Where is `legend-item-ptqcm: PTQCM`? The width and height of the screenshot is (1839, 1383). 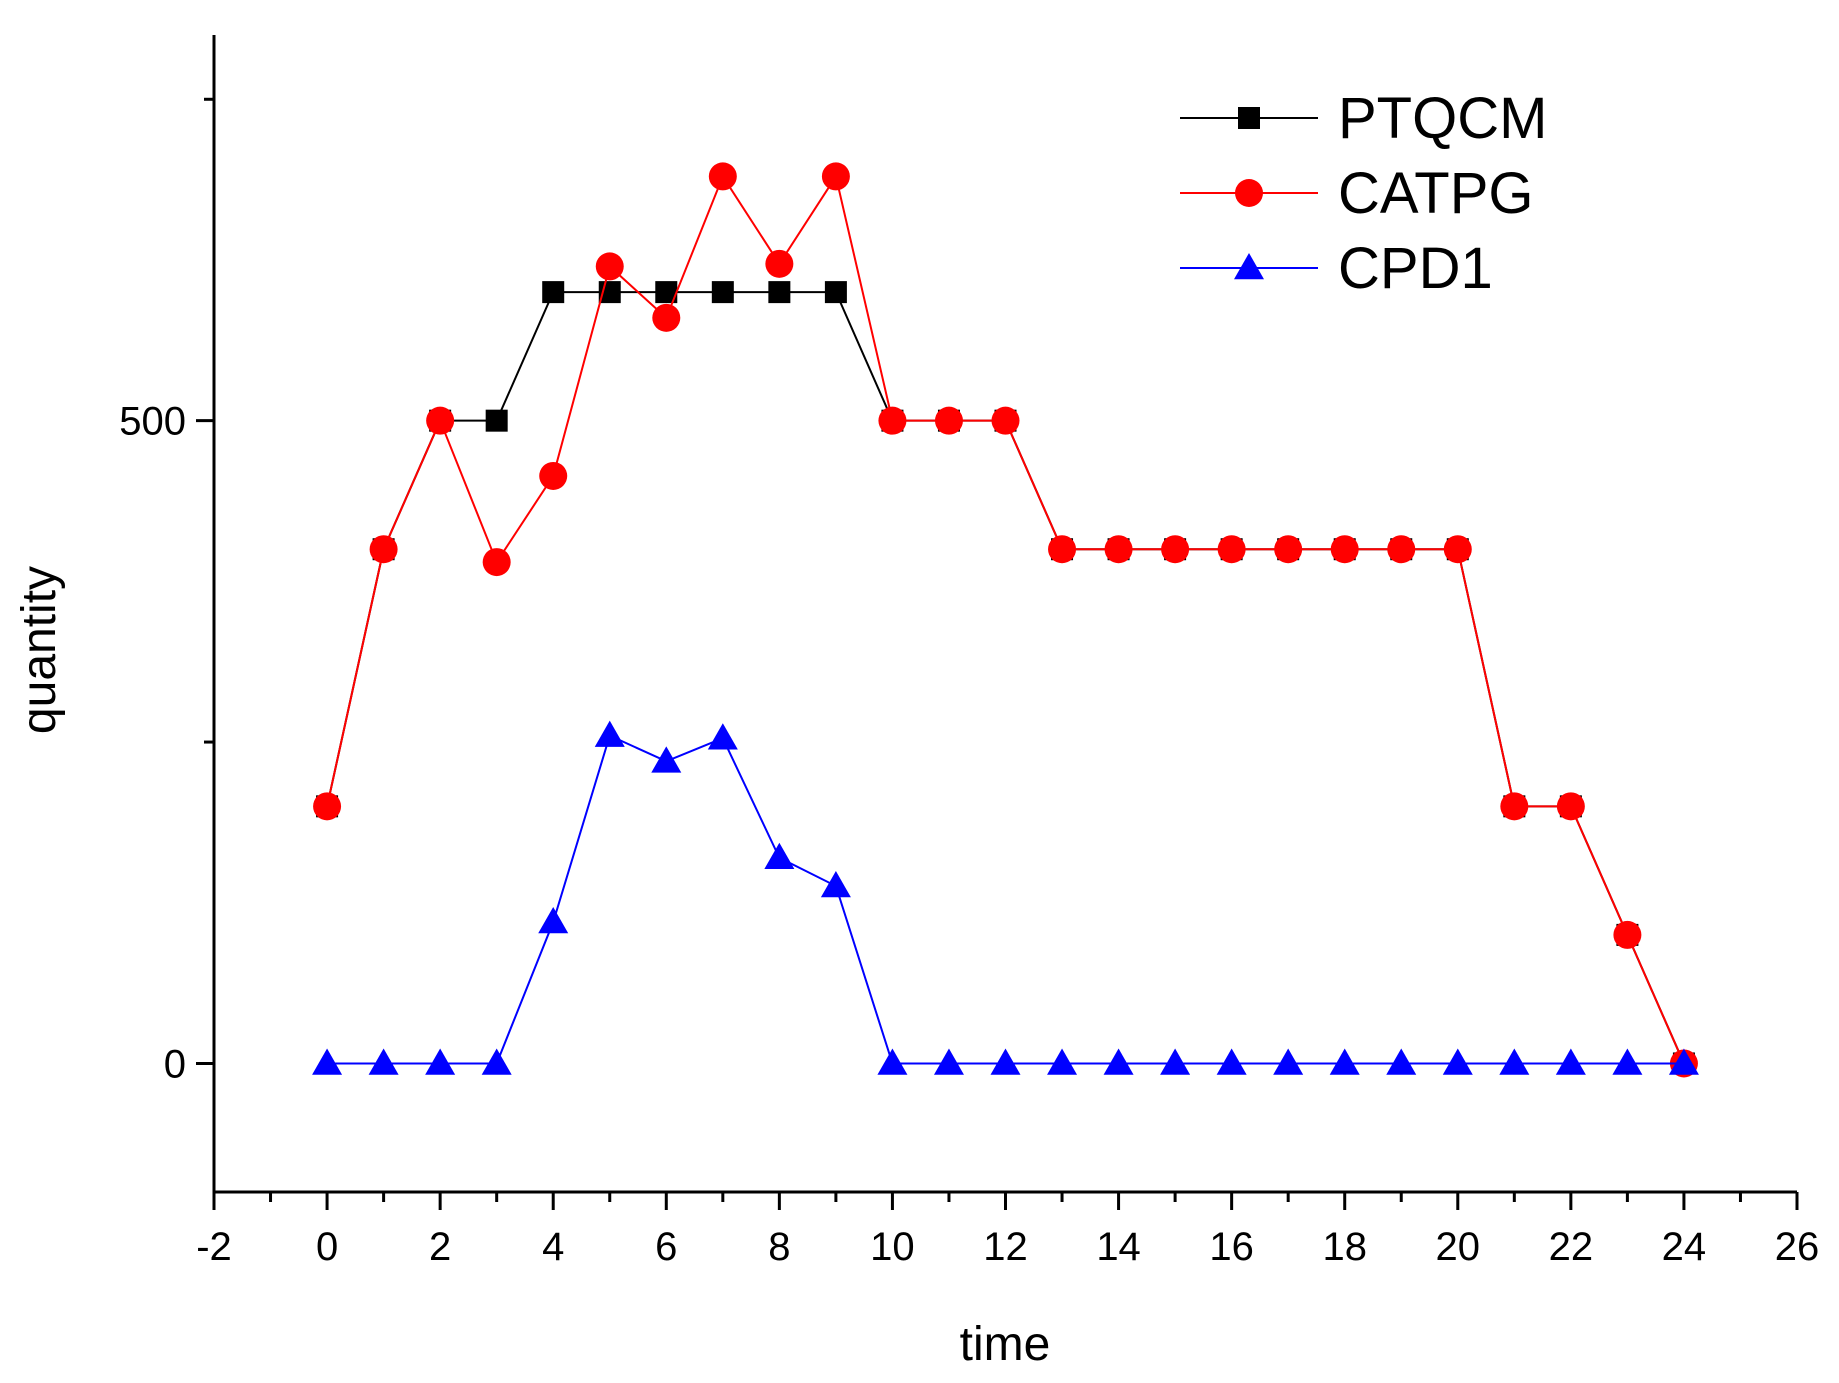
legend-item-ptqcm: PTQCM is located at coordinates (1363, 118).